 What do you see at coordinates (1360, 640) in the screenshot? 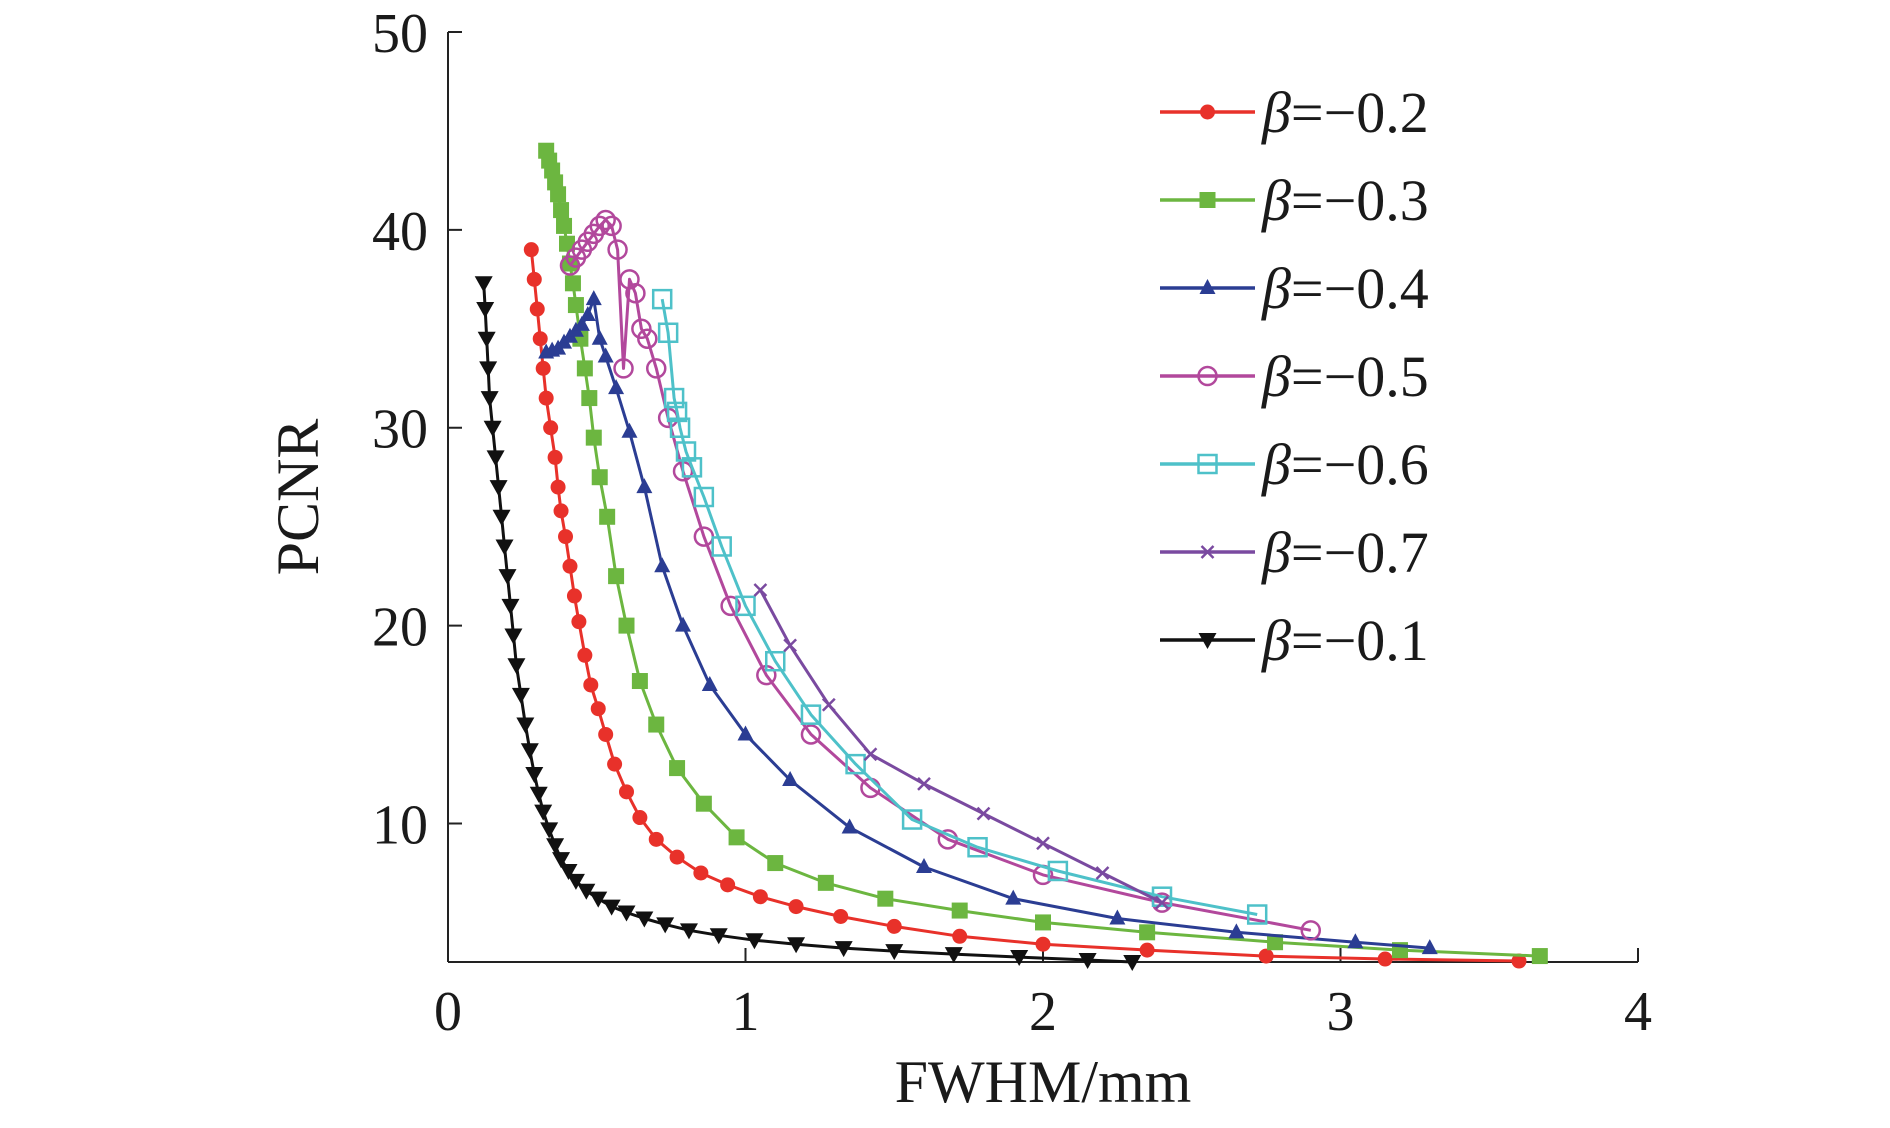
I see `legend-beta-value: =−0.1` at bounding box center [1360, 640].